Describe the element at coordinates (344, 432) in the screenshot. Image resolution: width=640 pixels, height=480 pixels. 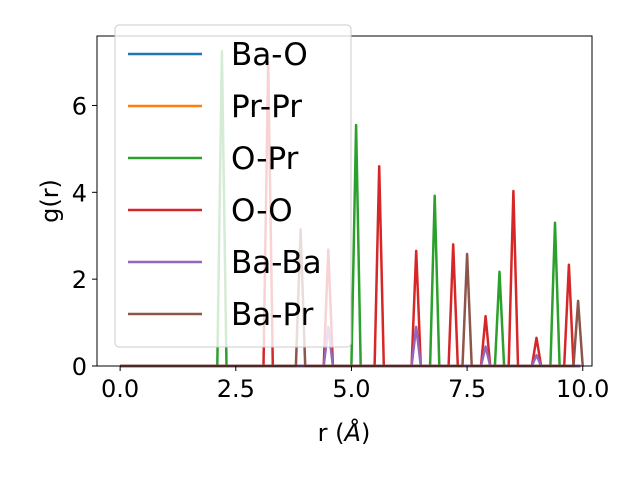
I see `x-axis-label: r (Å)` at that location.